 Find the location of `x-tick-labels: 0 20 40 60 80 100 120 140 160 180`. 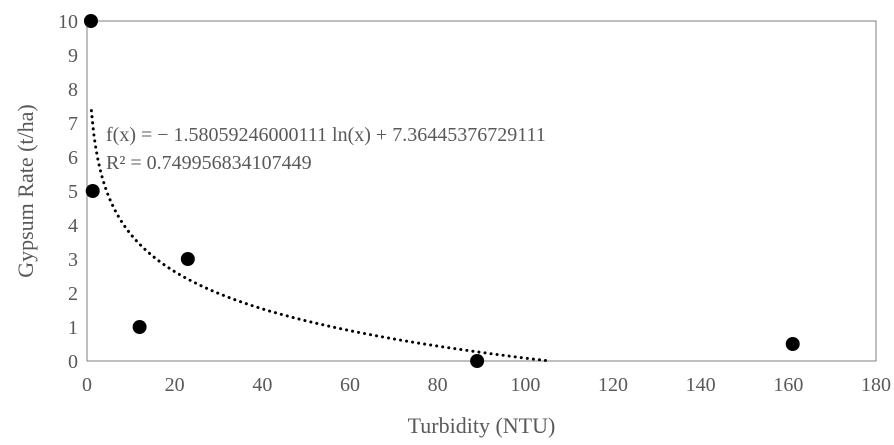

x-tick-labels: 0 20 40 60 80 100 120 140 160 180 is located at coordinates (486, 385).